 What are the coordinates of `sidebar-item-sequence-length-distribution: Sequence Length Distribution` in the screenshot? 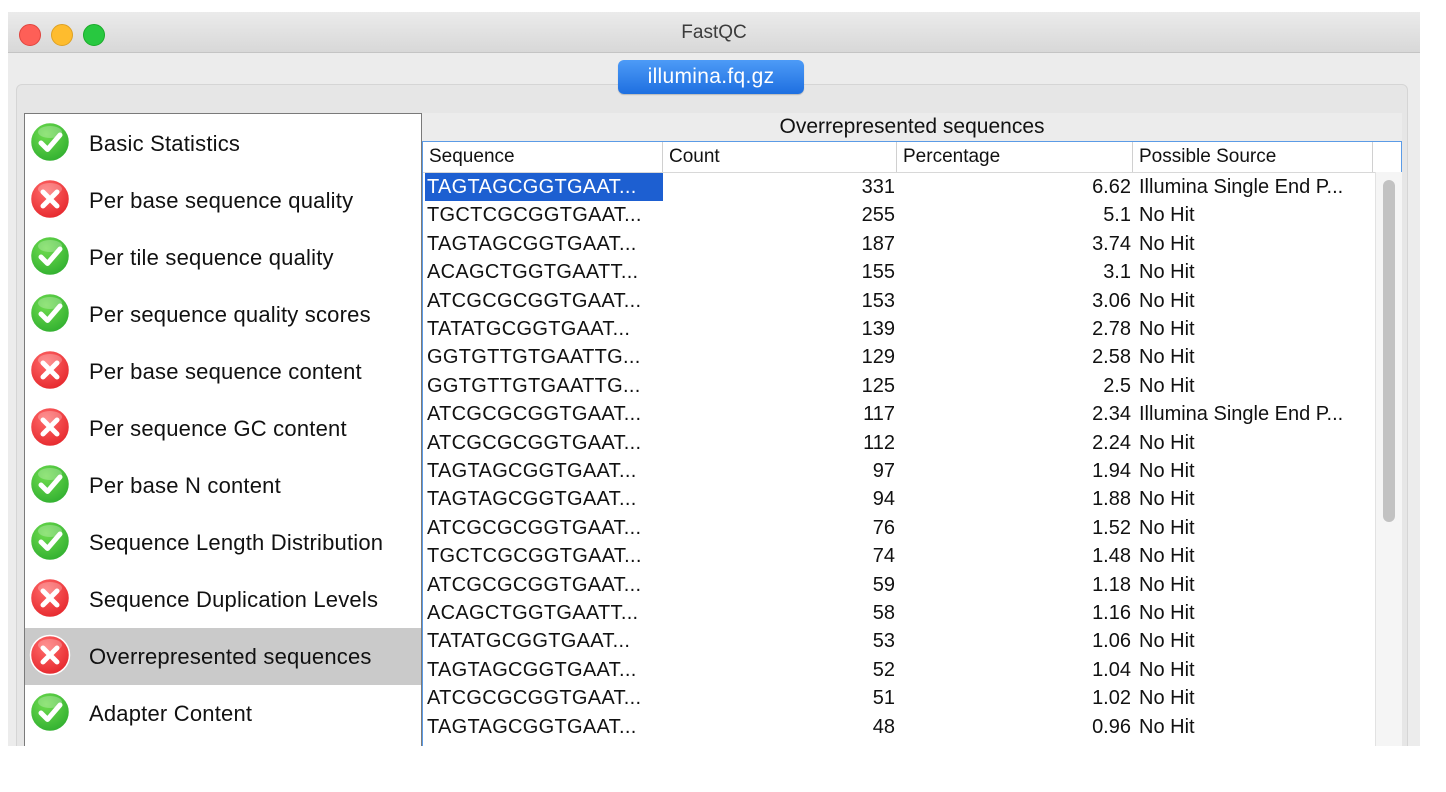 It's located at (223, 542).